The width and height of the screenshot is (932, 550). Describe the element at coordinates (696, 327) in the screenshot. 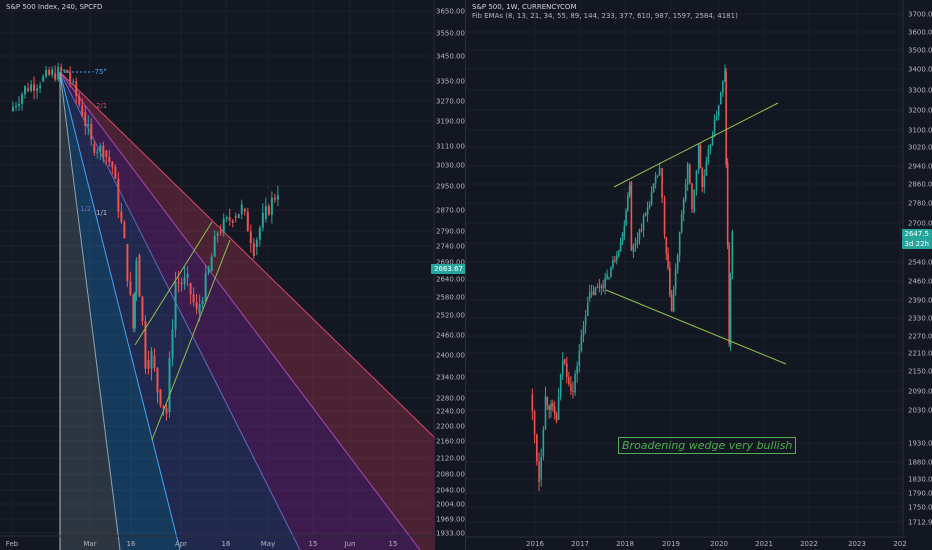

I see `wedge-line-lower` at that location.